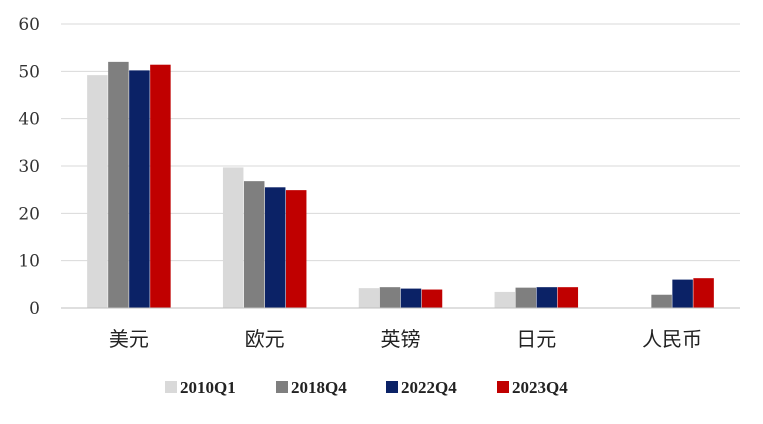 This screenshot has width=763, height=424. What do you see at coordinates (536, 339) in the screenshot?
I see `x-category-label: 日元` at bounding box center [536, 339].